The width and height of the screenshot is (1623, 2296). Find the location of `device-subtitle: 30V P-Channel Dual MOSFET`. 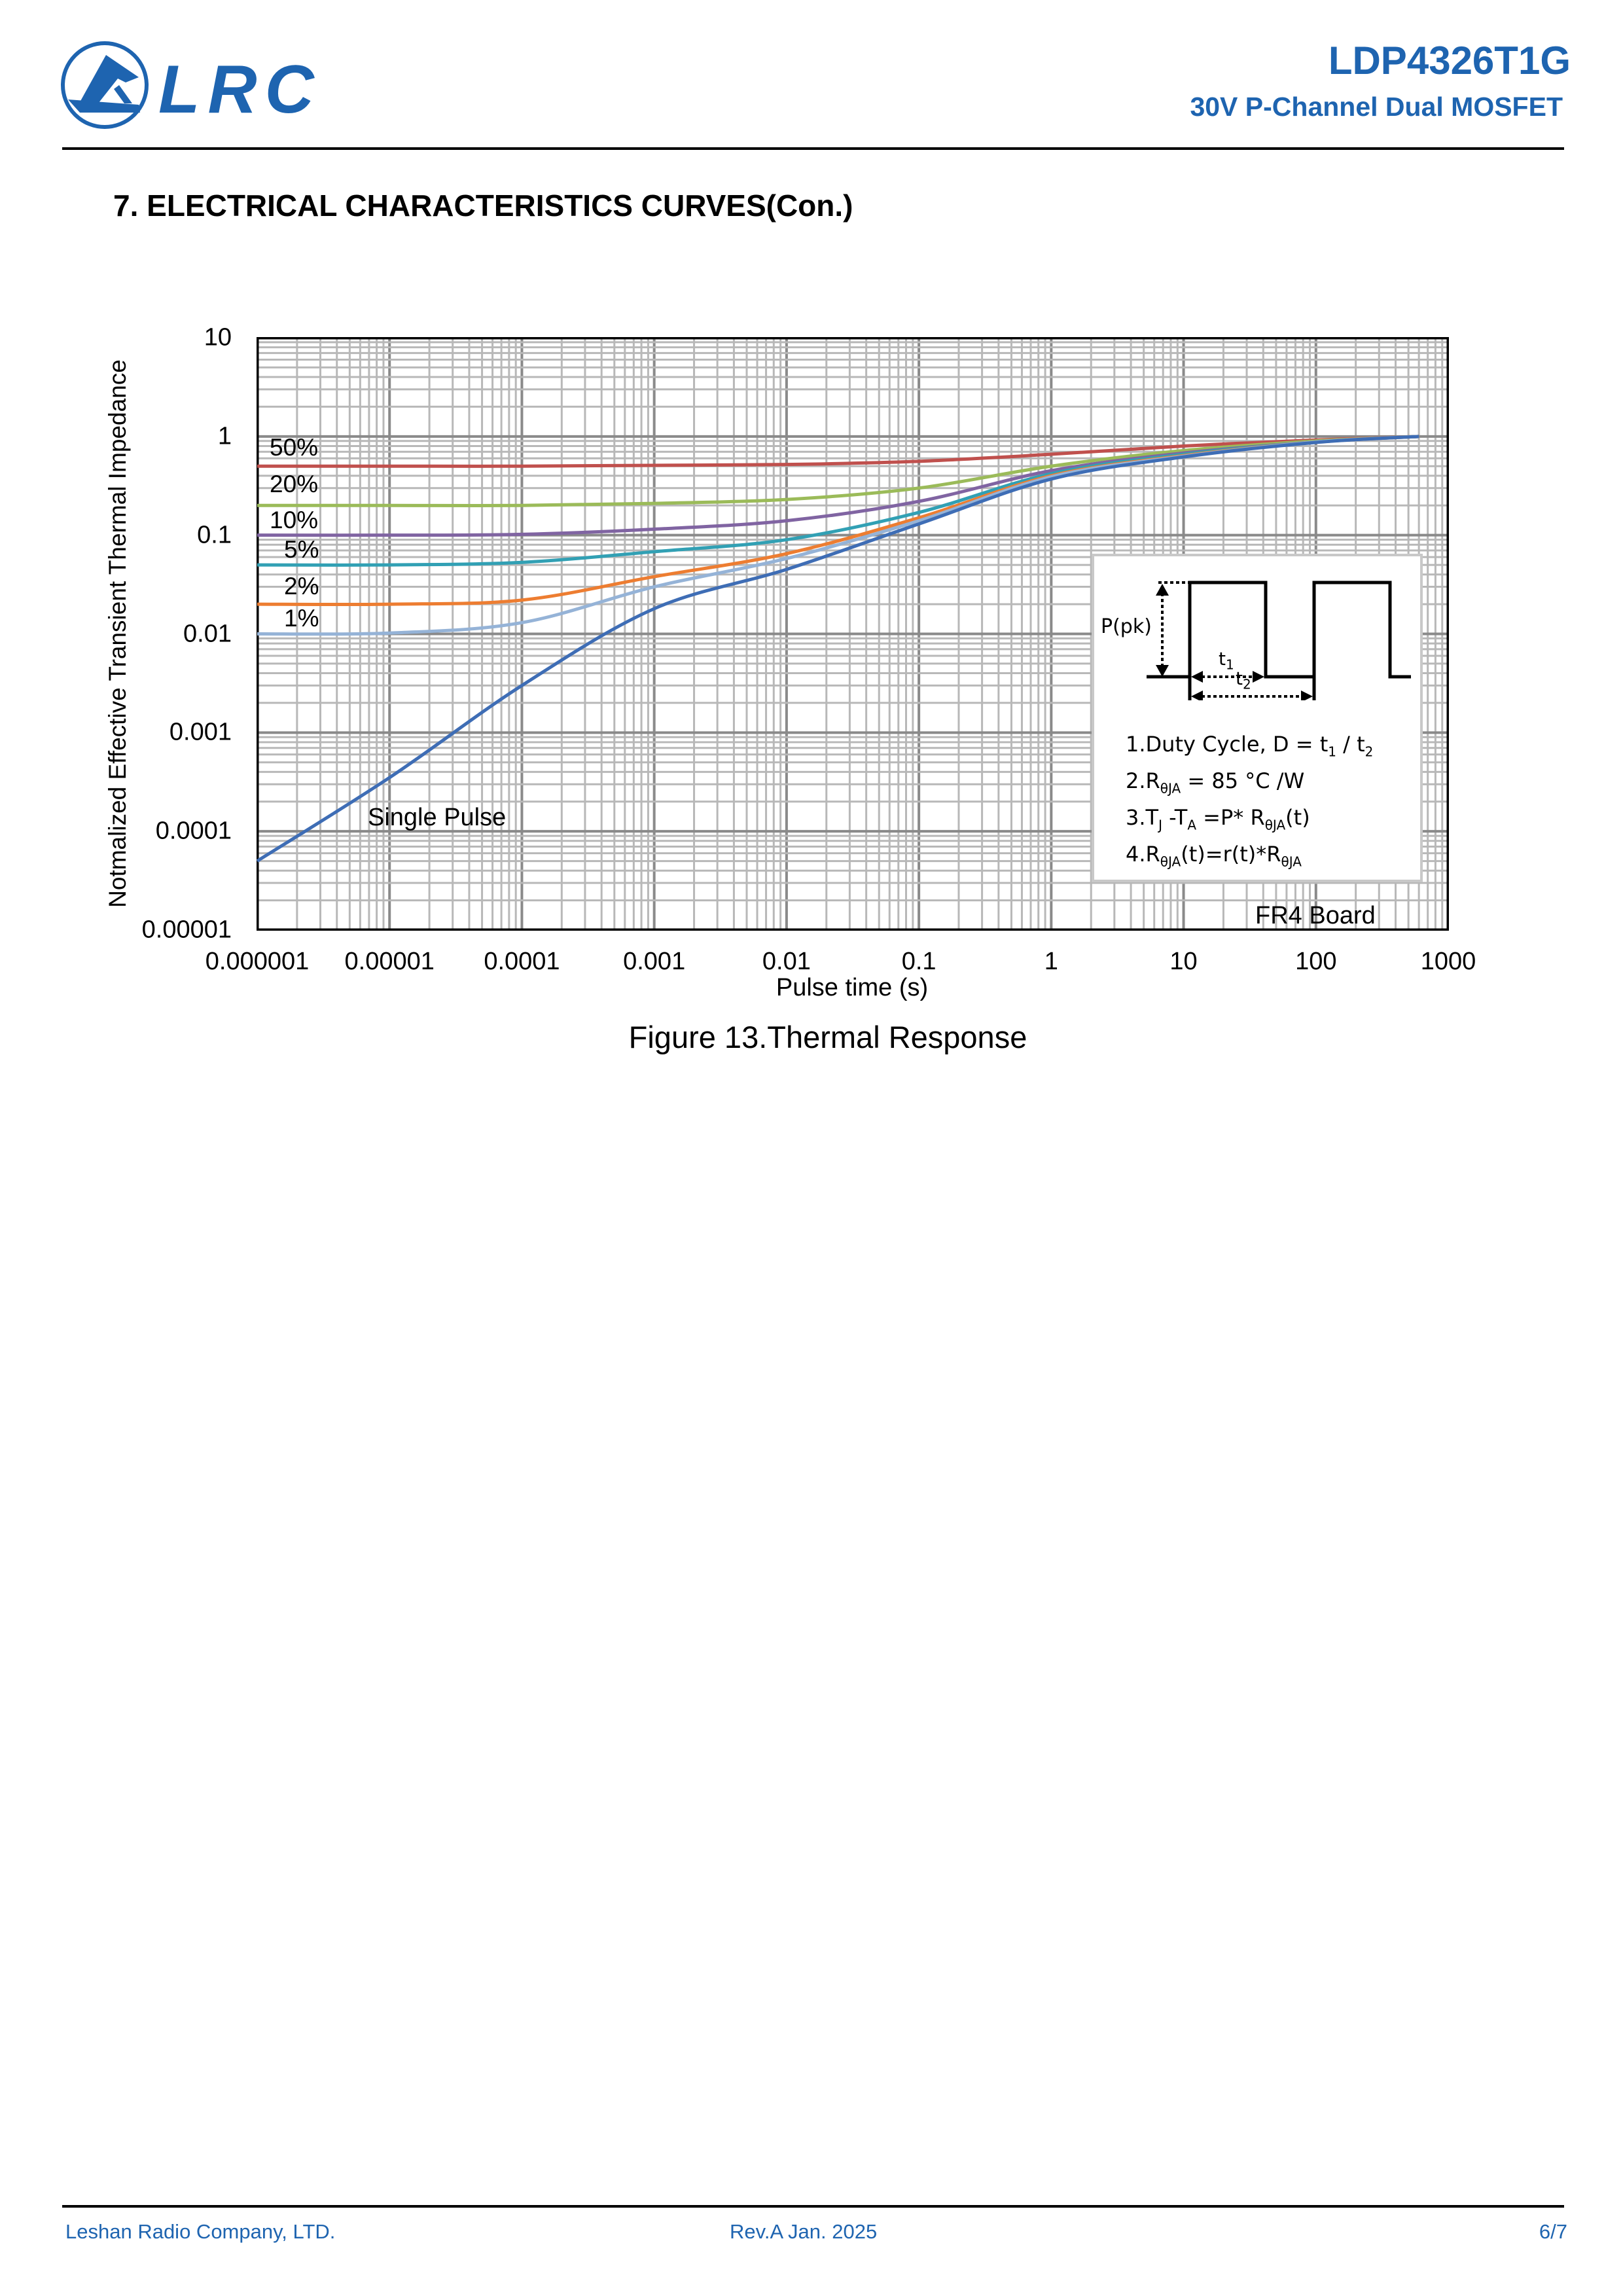

device-subtitle: 30V P-Channel Dual MOSFET is located at coordinates (1377, 107).